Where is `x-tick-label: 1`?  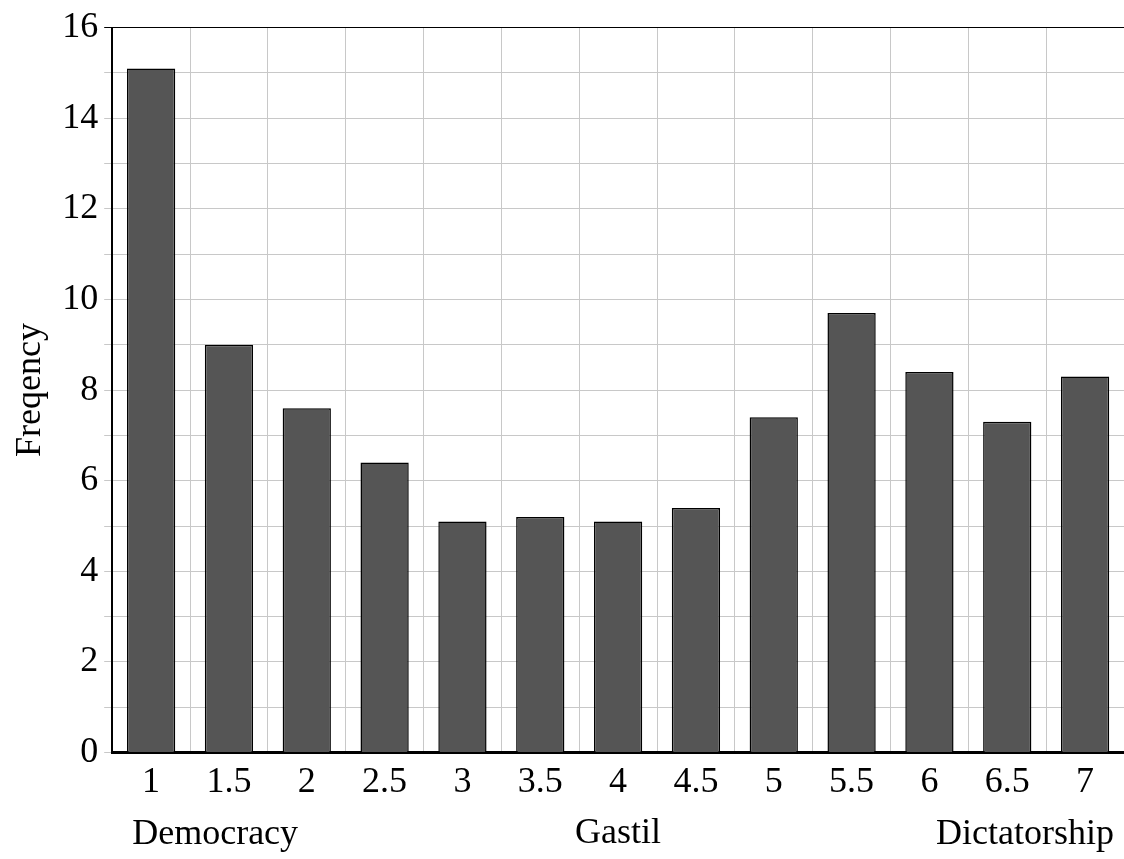 x-tick-label: 1 is located at coordinates (151, 779).